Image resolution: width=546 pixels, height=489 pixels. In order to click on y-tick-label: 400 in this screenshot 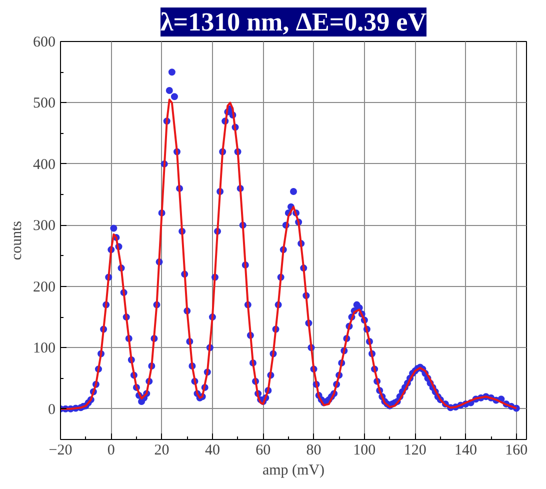, I will do `click(44, 164)`.